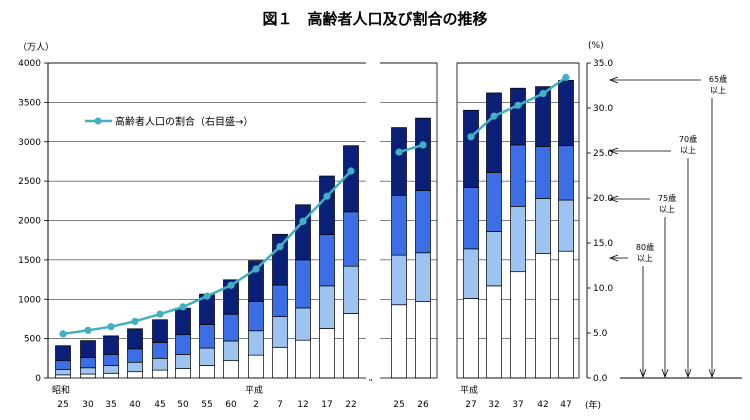  Describe the element at coordinates (36, 47) in the screenshot. I see `left-axis-unit: （万人）` at that location.